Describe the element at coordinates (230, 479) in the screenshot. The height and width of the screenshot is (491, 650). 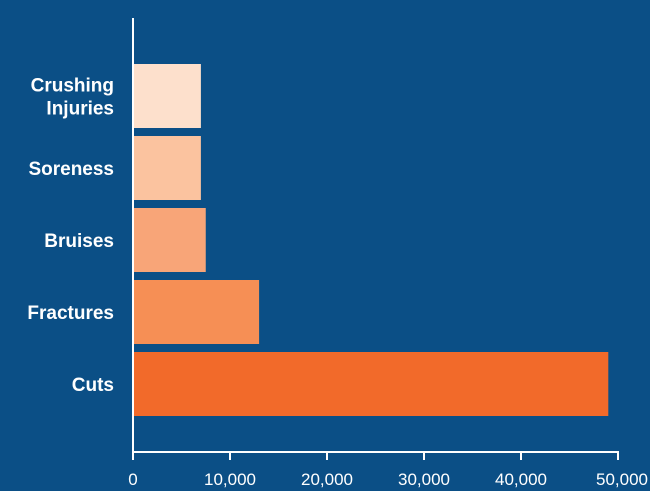
I see `x-tick-label: 10,000` at that location.